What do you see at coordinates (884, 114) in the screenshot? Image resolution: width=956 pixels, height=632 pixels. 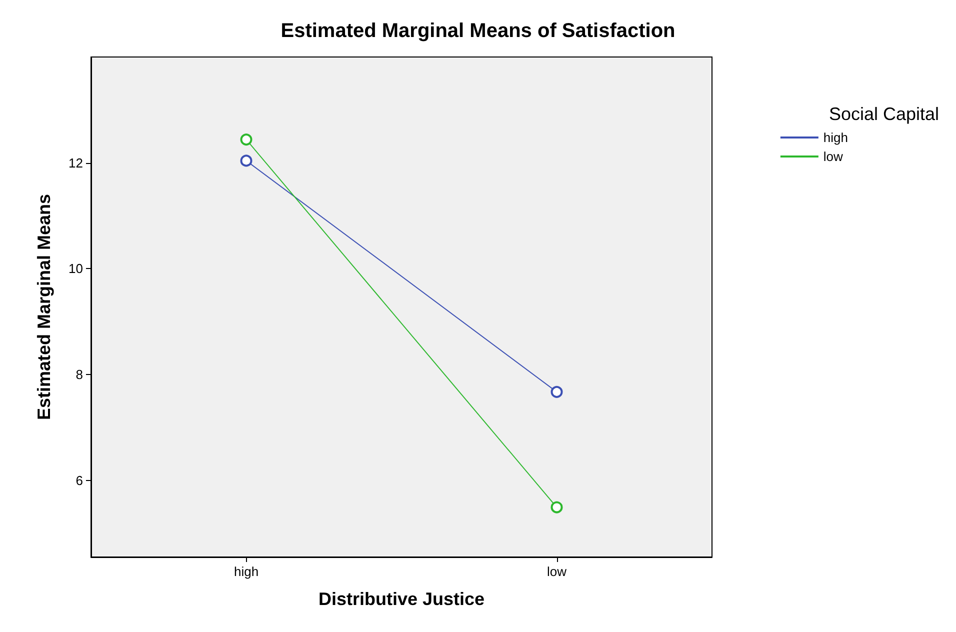 I see `legend-title: Social Capital` at bounding box center [884, 114].